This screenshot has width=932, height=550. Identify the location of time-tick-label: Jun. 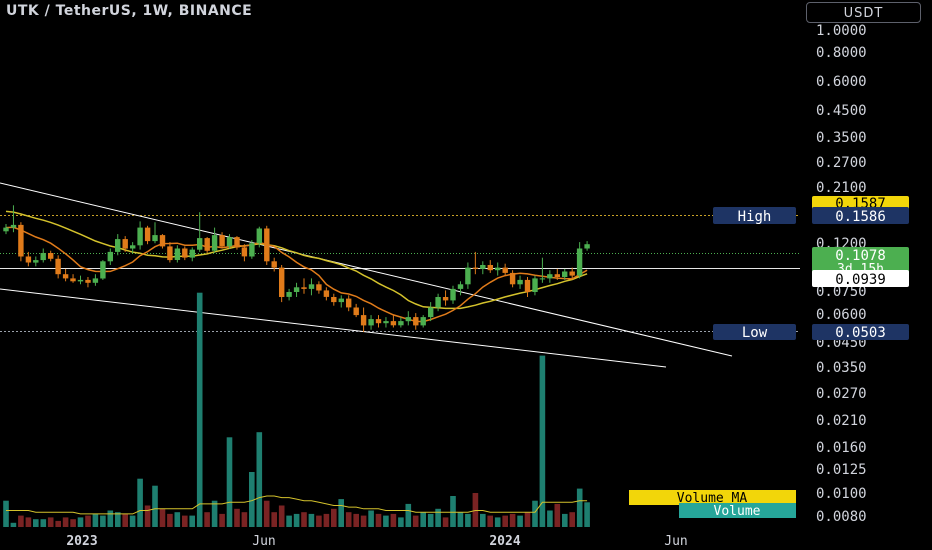
(263, 541).